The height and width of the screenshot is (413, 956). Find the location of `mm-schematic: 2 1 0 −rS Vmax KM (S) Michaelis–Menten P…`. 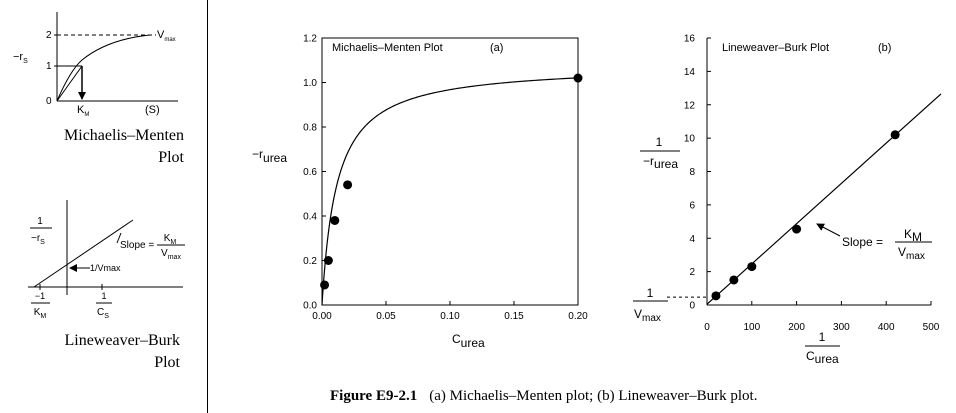

mm-schematic: 2 1 0 −rS Vmax KM (S) Michaelis–Menten P… is located at coordinates (99, 89).